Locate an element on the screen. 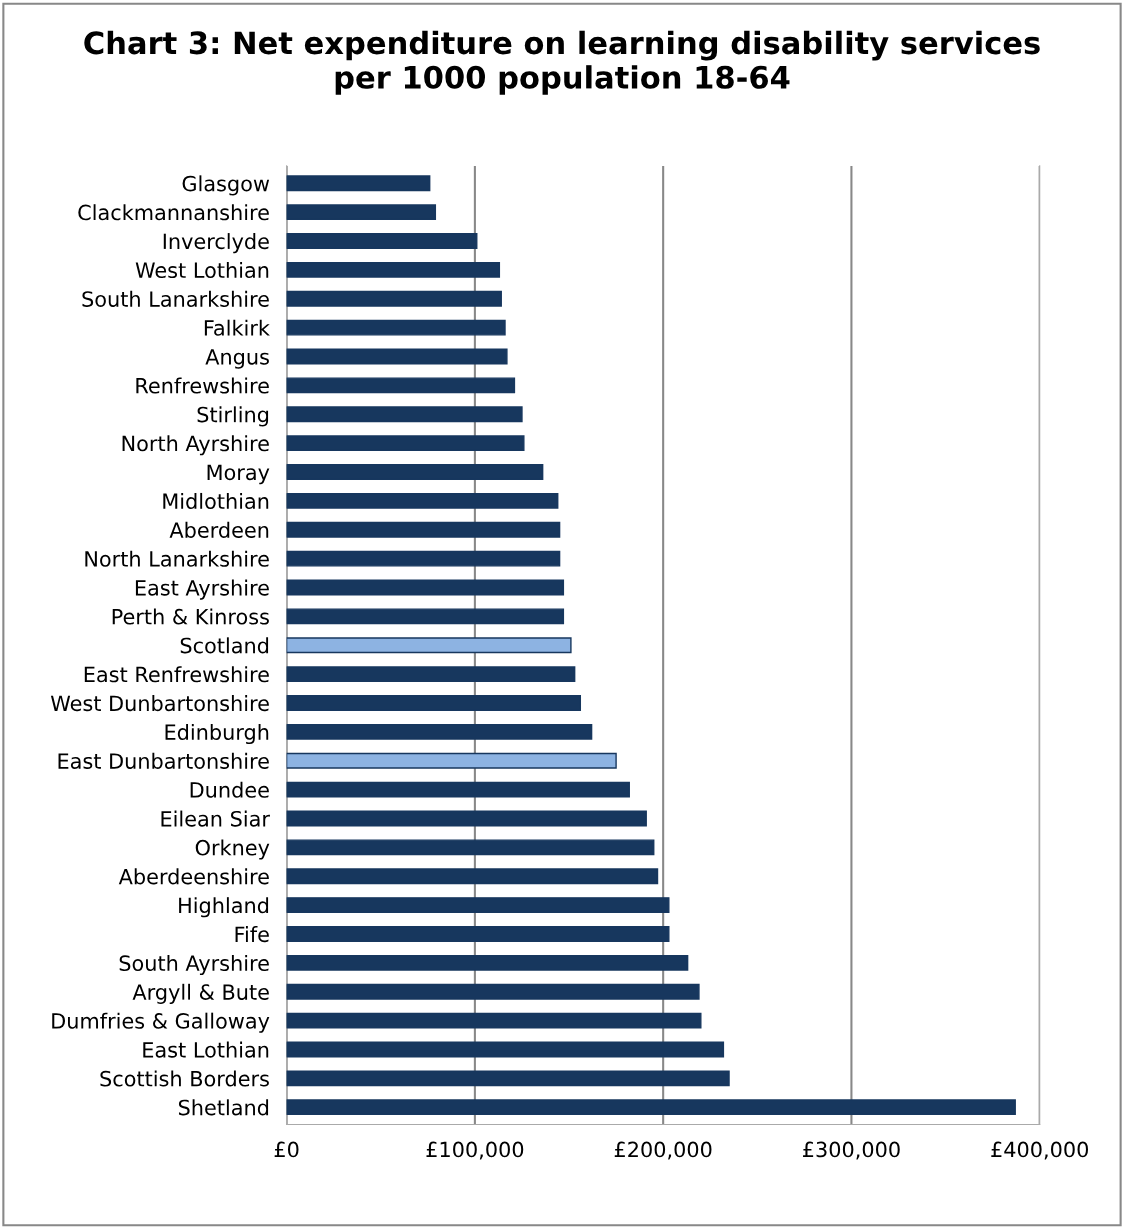  y-tick-label: Edinburgh is located at coordinates (217, 734).